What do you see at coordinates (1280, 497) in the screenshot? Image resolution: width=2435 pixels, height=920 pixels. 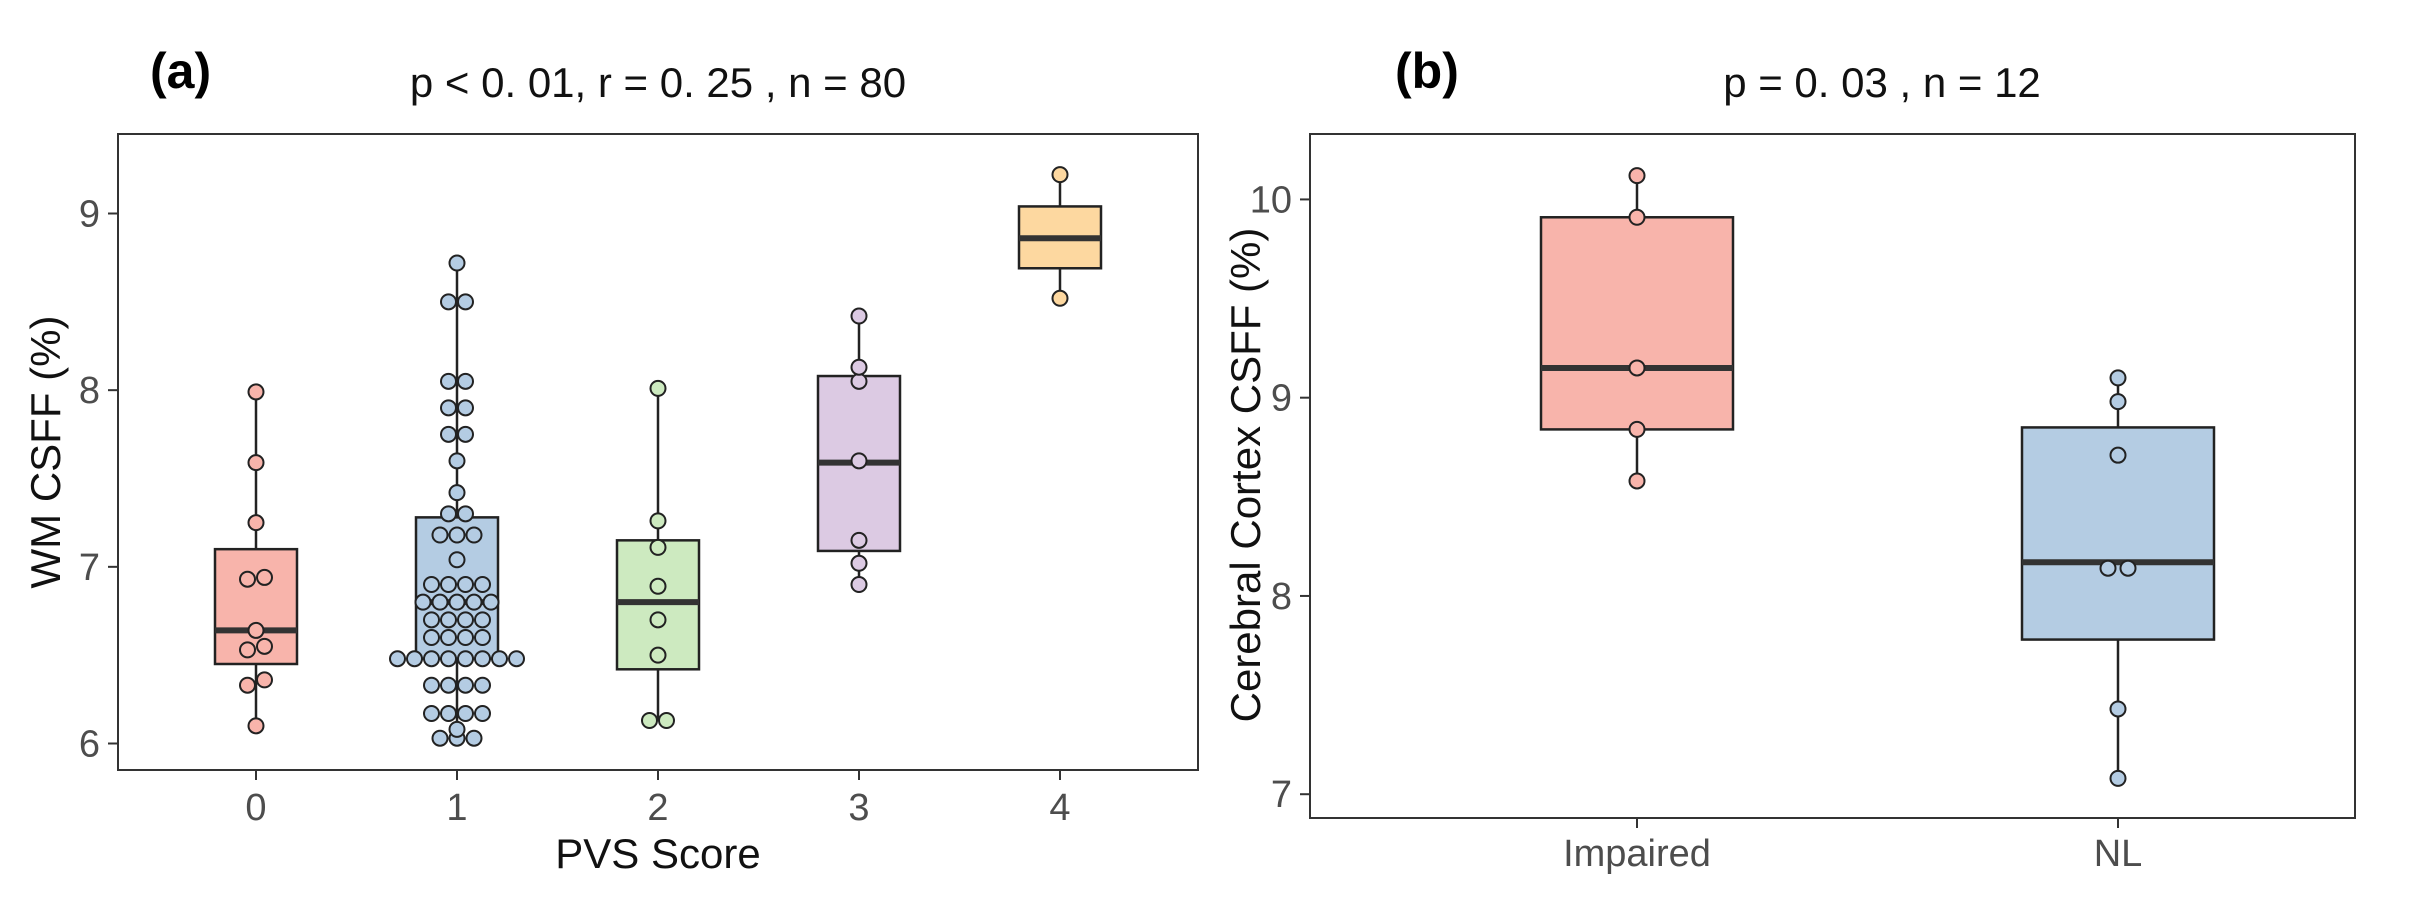 I see `panel-b-y-axis: 7 8 9 10` at bounding box center [1280, 497].